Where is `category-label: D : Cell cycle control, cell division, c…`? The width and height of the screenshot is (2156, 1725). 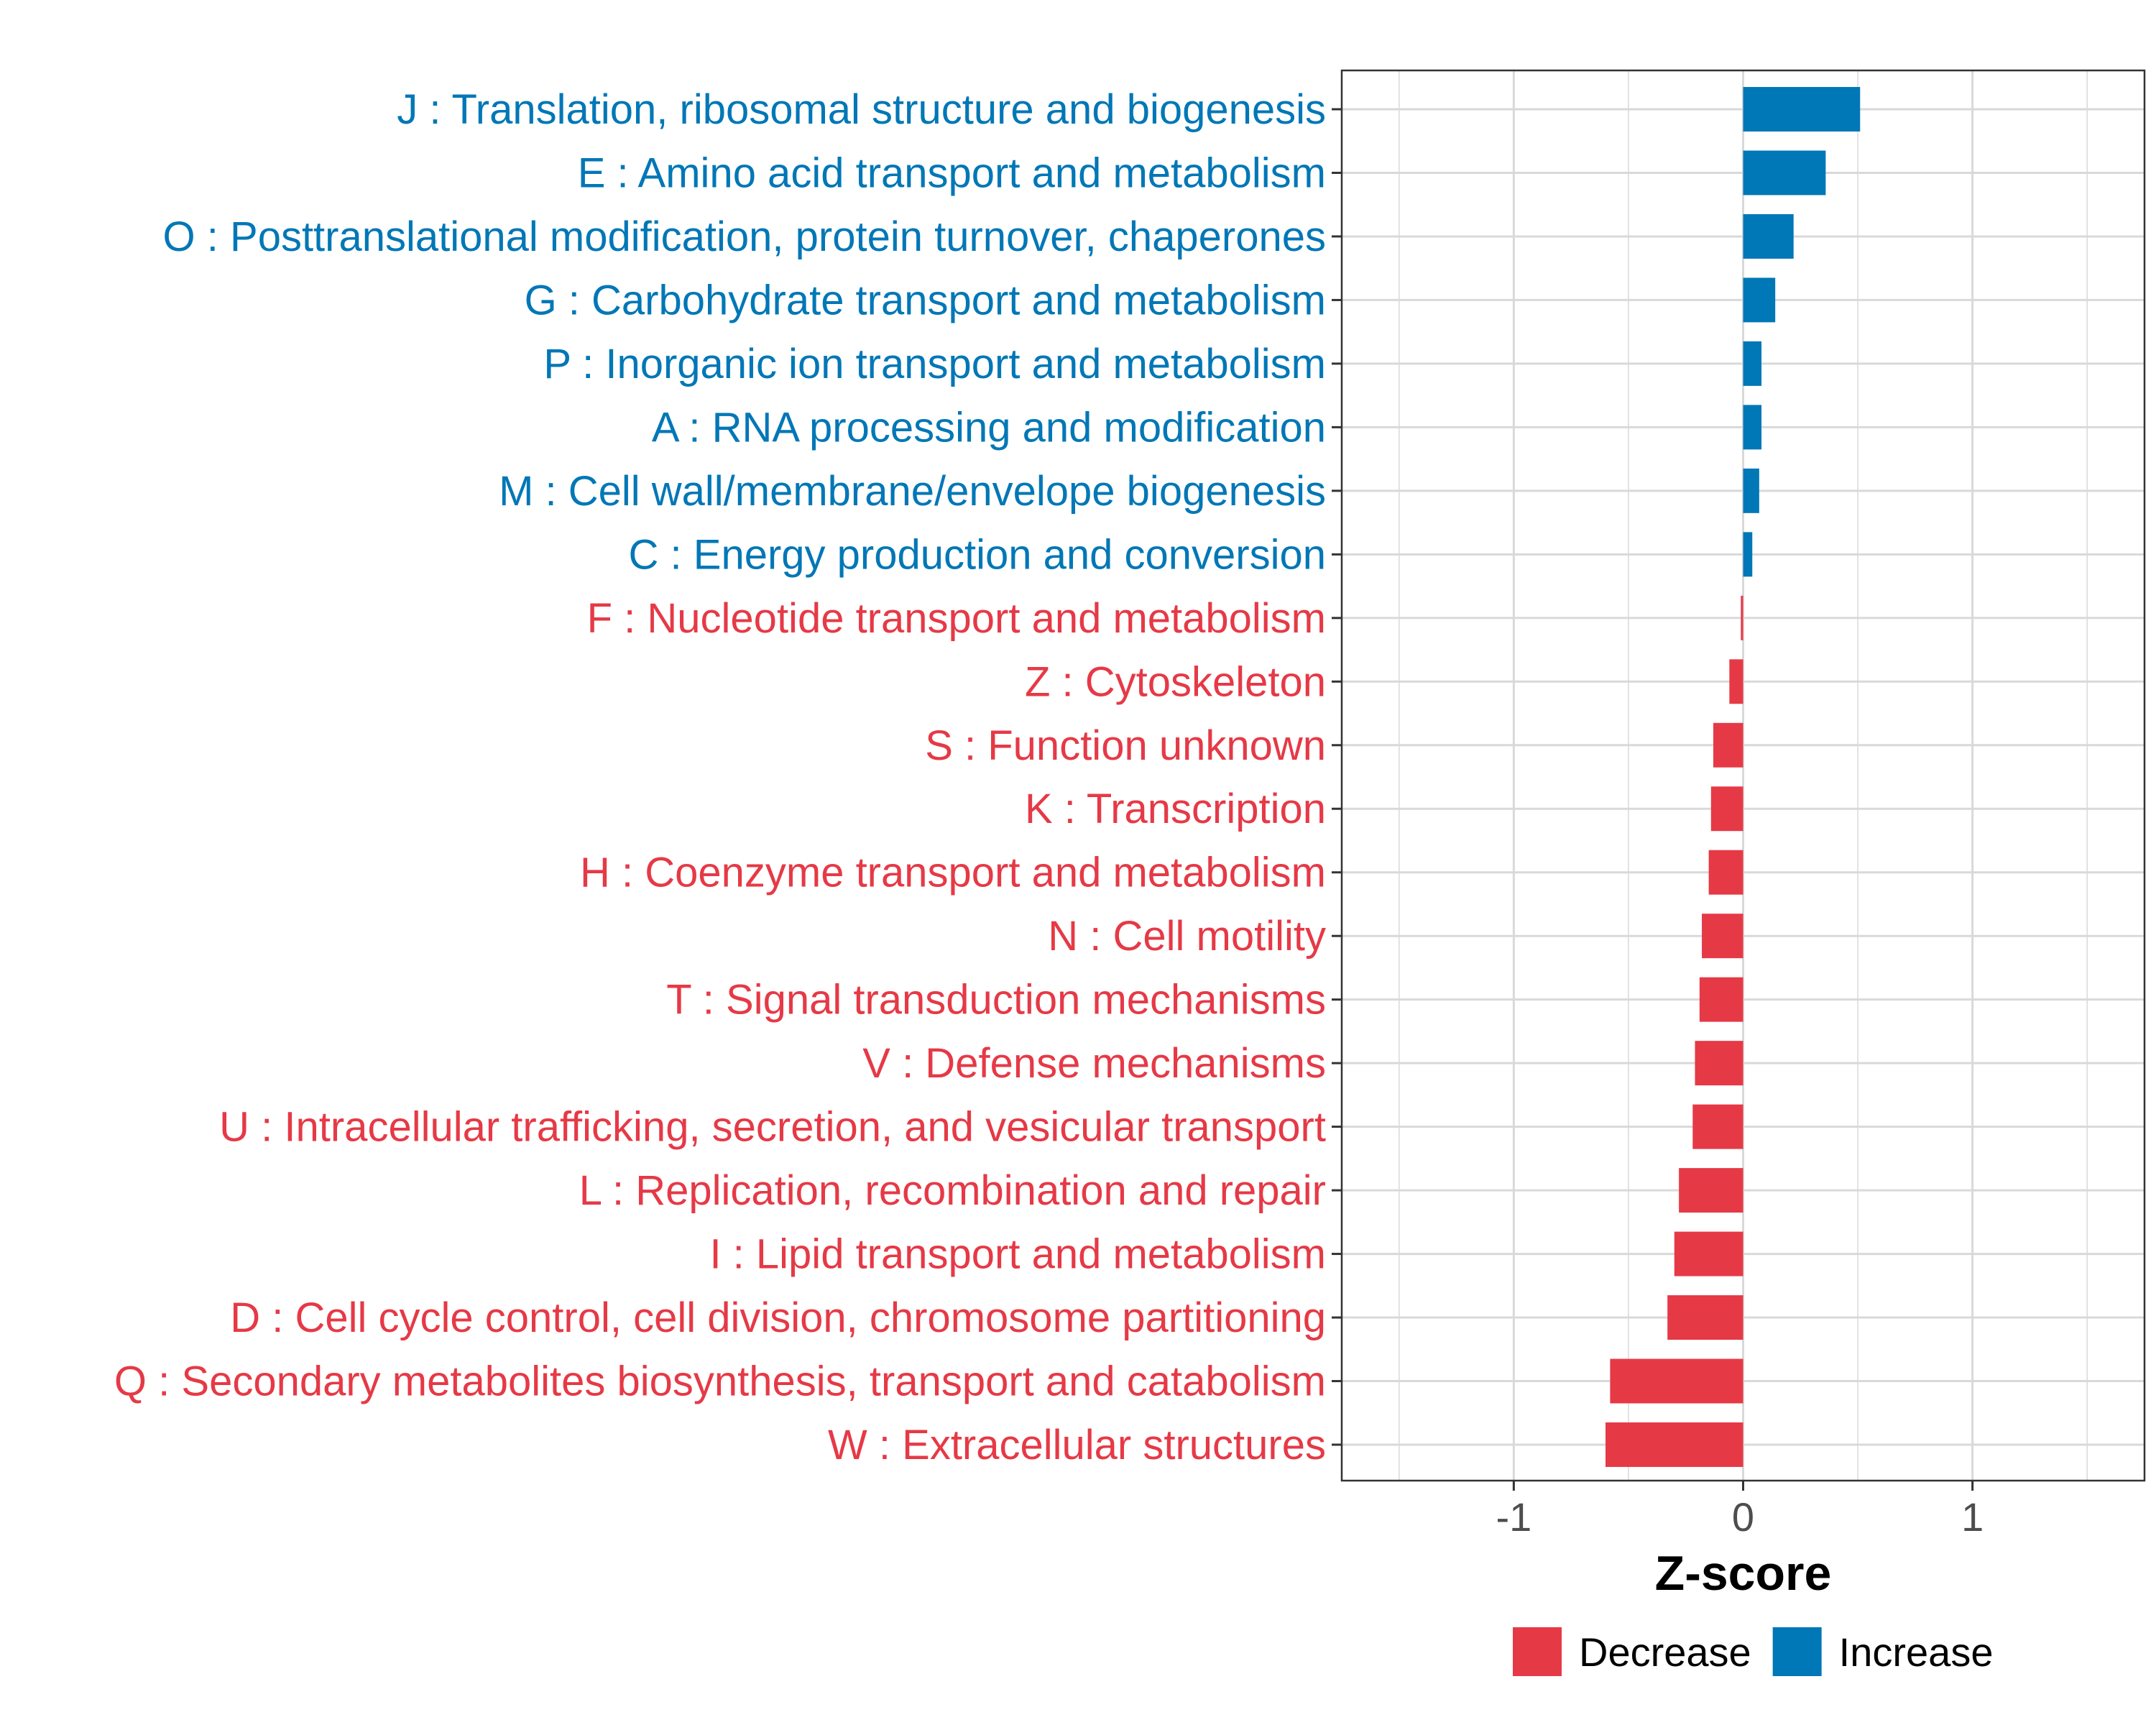
category-label: D : Cell cycle control, cell division, c… is located at coordinates (778, 1317).